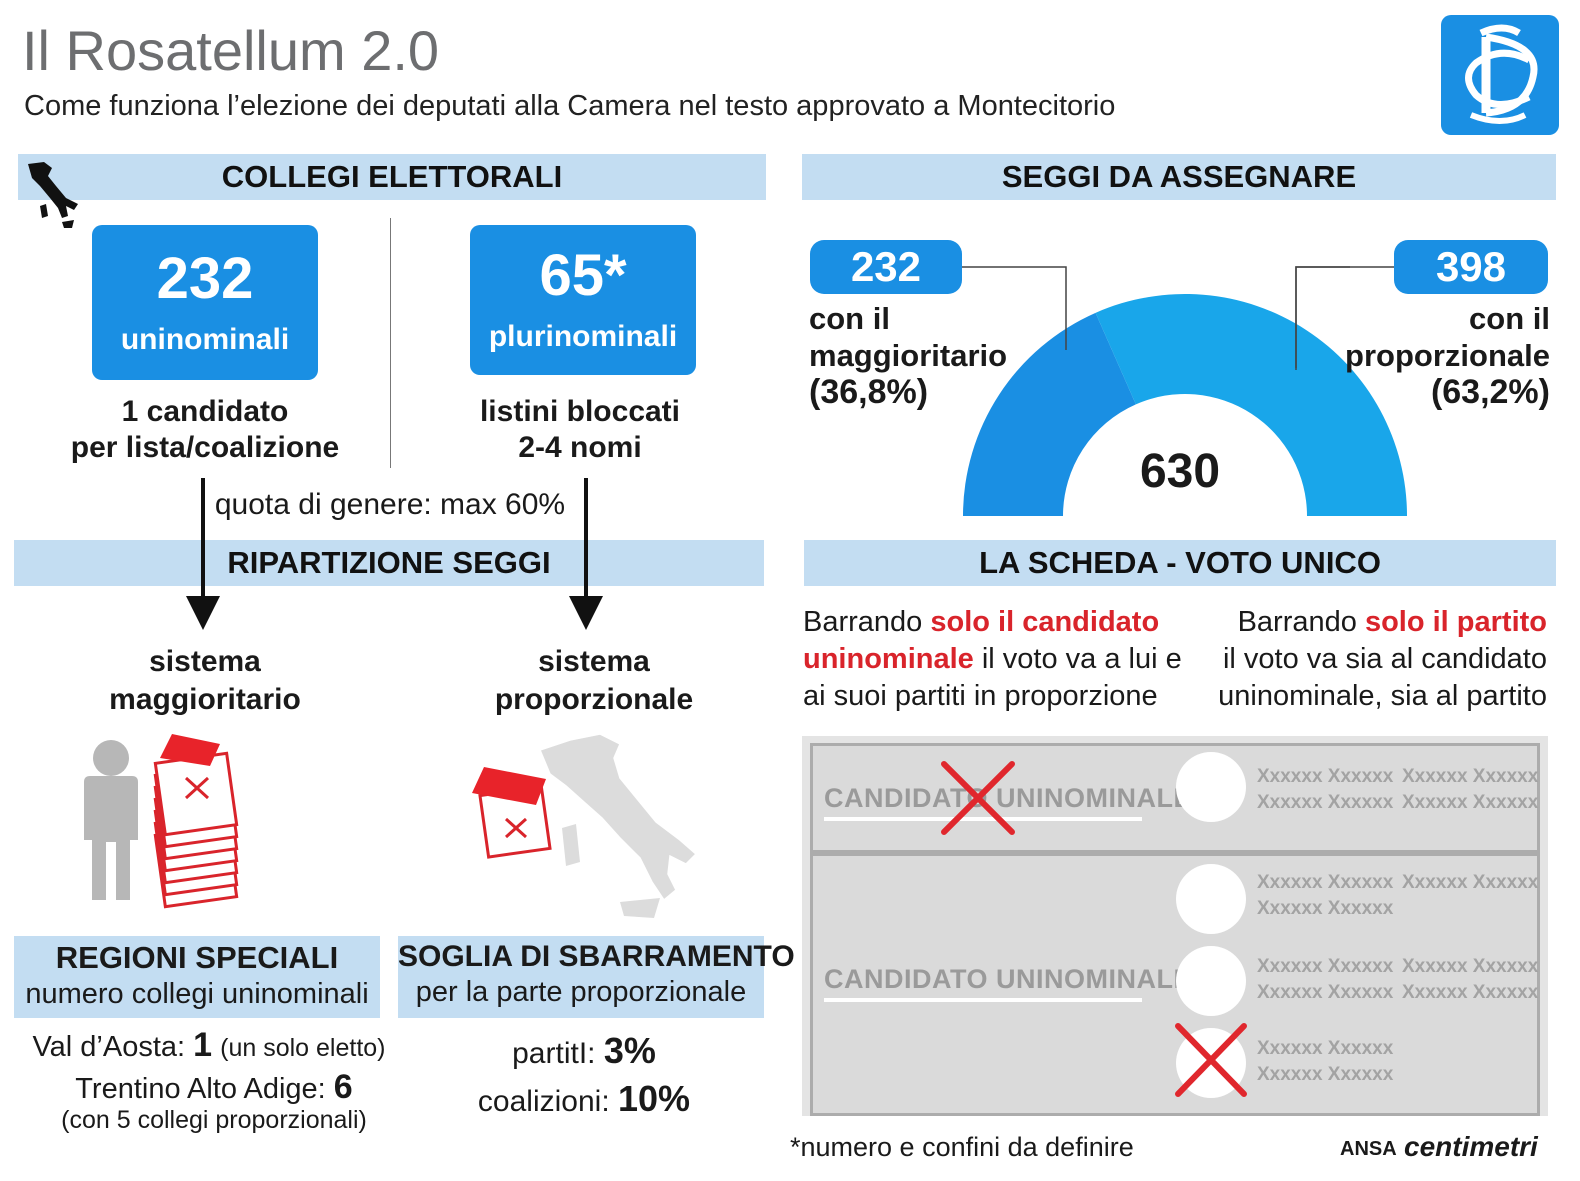 The height and width of the screenshot is (1181, 1580). Describe the element at coordinates (1251, 404) in the screenshot. I see `proporzionale-arc` at that location.